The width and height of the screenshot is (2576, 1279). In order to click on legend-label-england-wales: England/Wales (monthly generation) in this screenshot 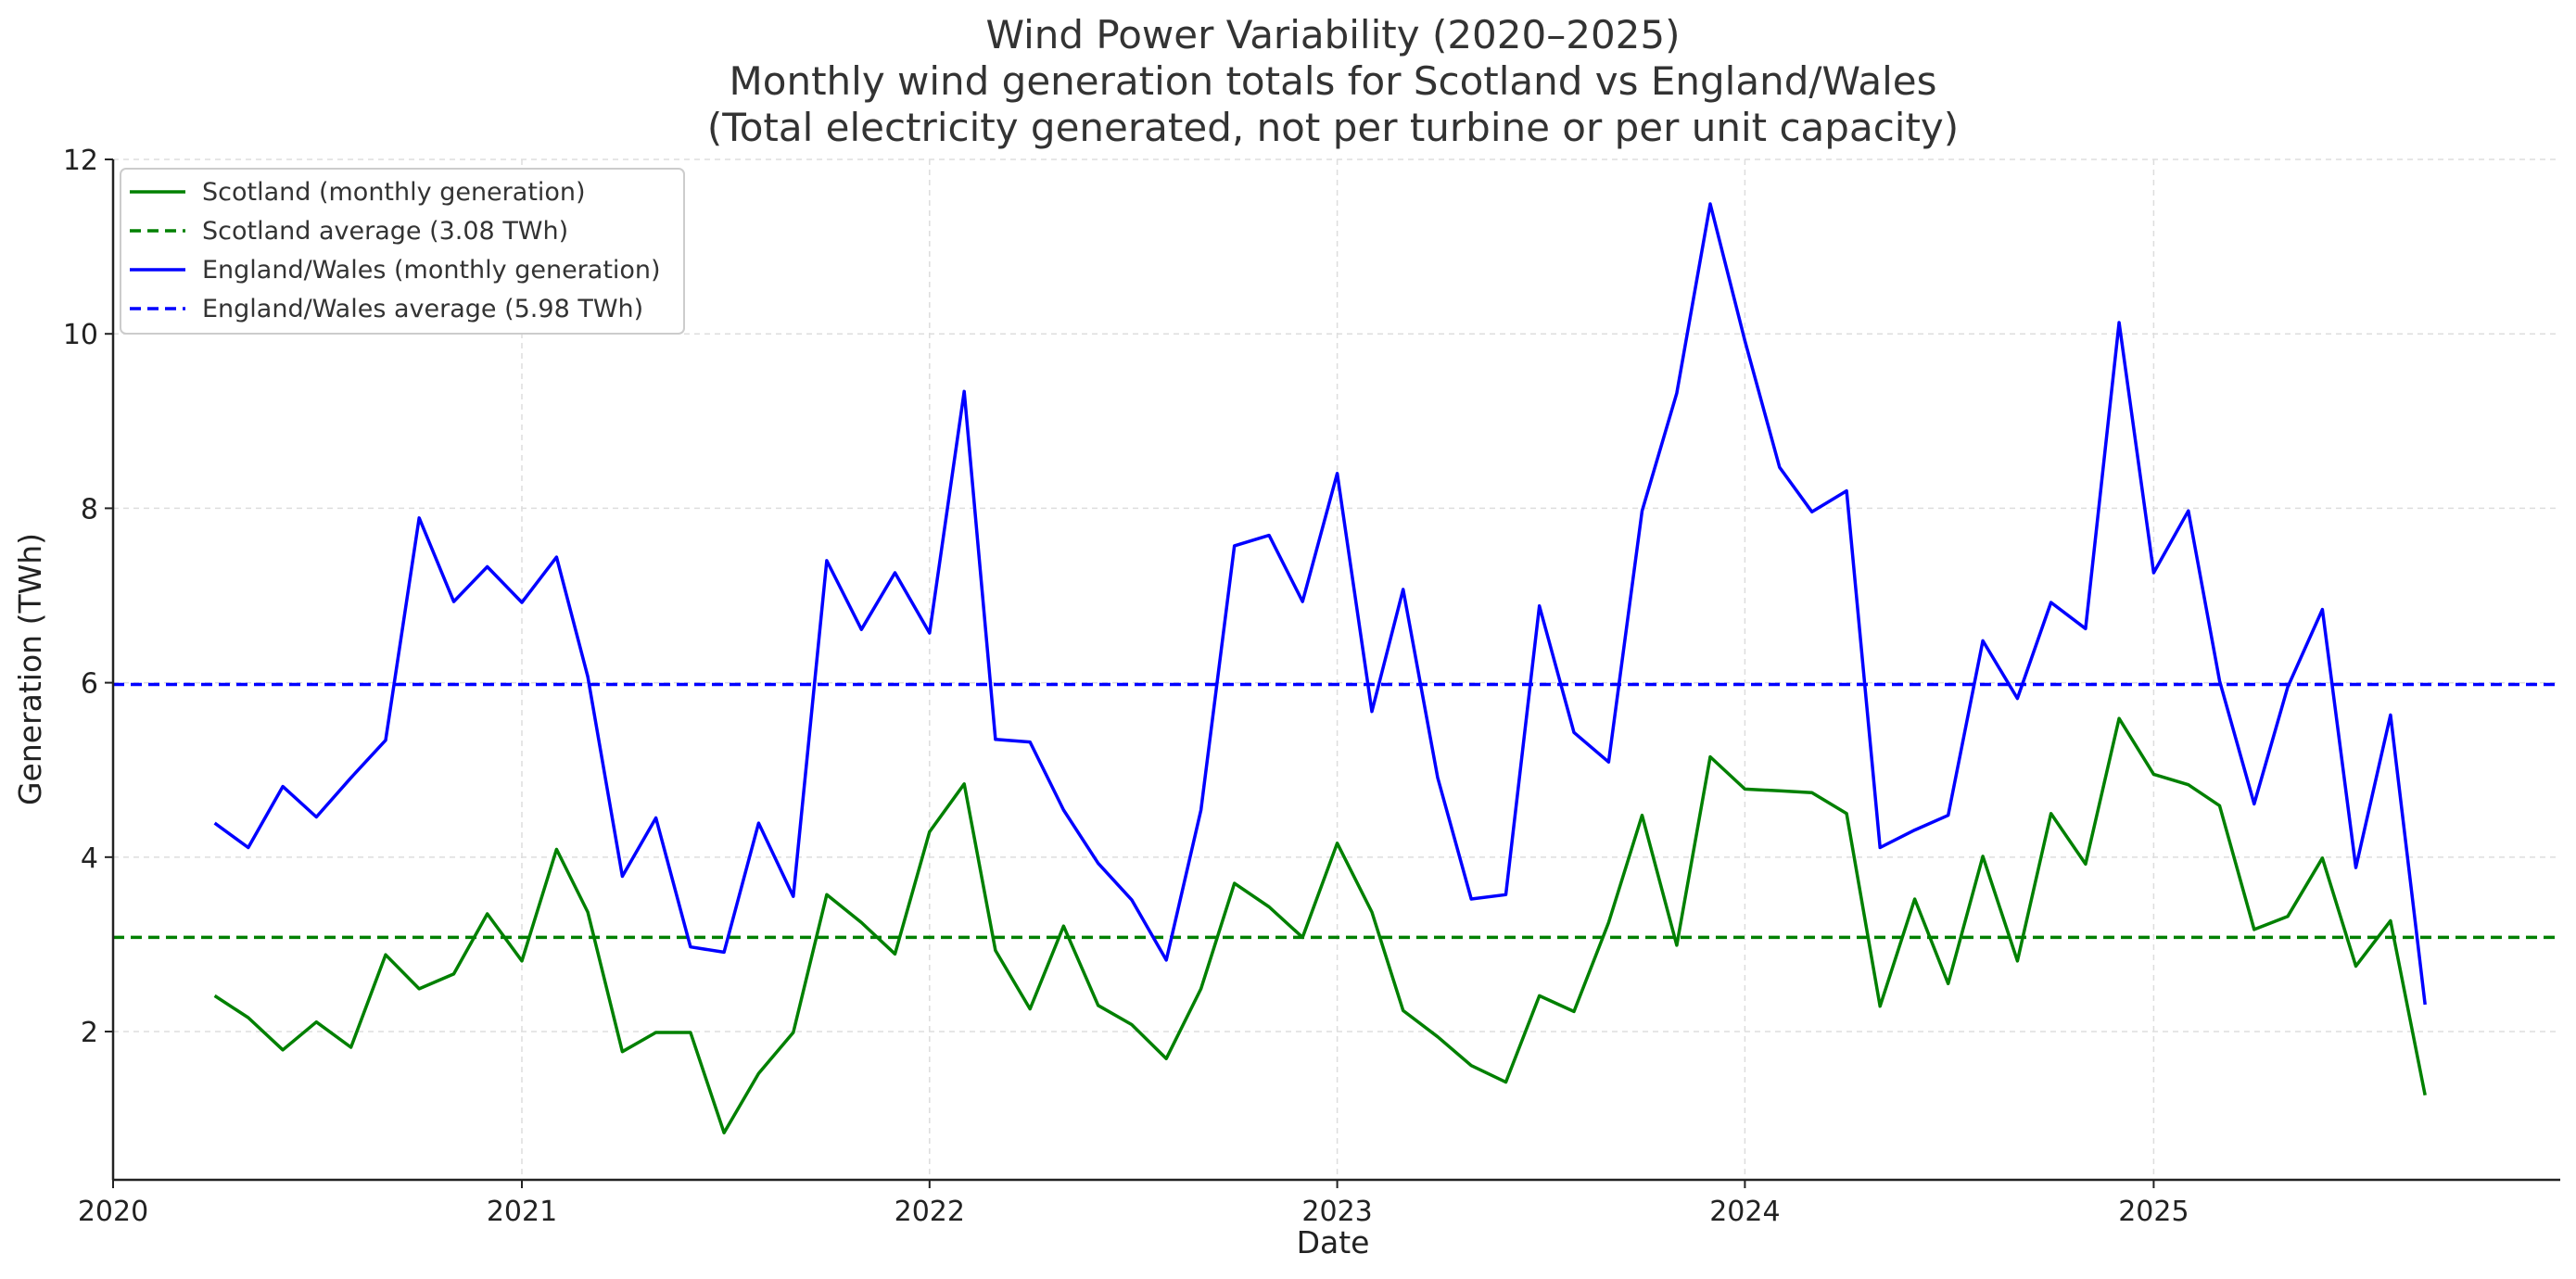, I will do `click(431, 270)`.